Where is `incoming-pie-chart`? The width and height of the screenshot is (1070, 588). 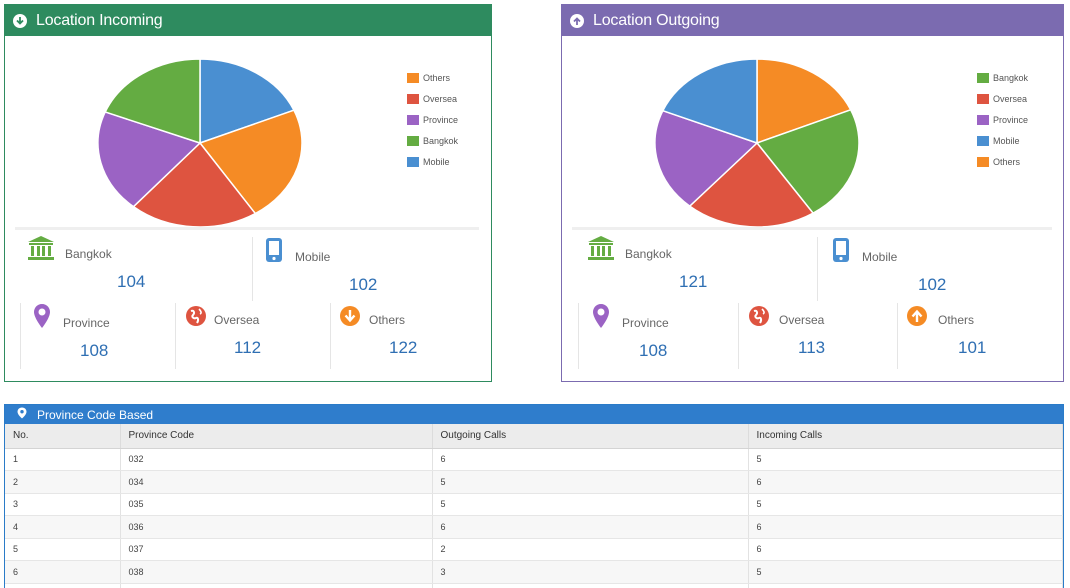
incoming-pie-chart is located at coordinates (200, 143).